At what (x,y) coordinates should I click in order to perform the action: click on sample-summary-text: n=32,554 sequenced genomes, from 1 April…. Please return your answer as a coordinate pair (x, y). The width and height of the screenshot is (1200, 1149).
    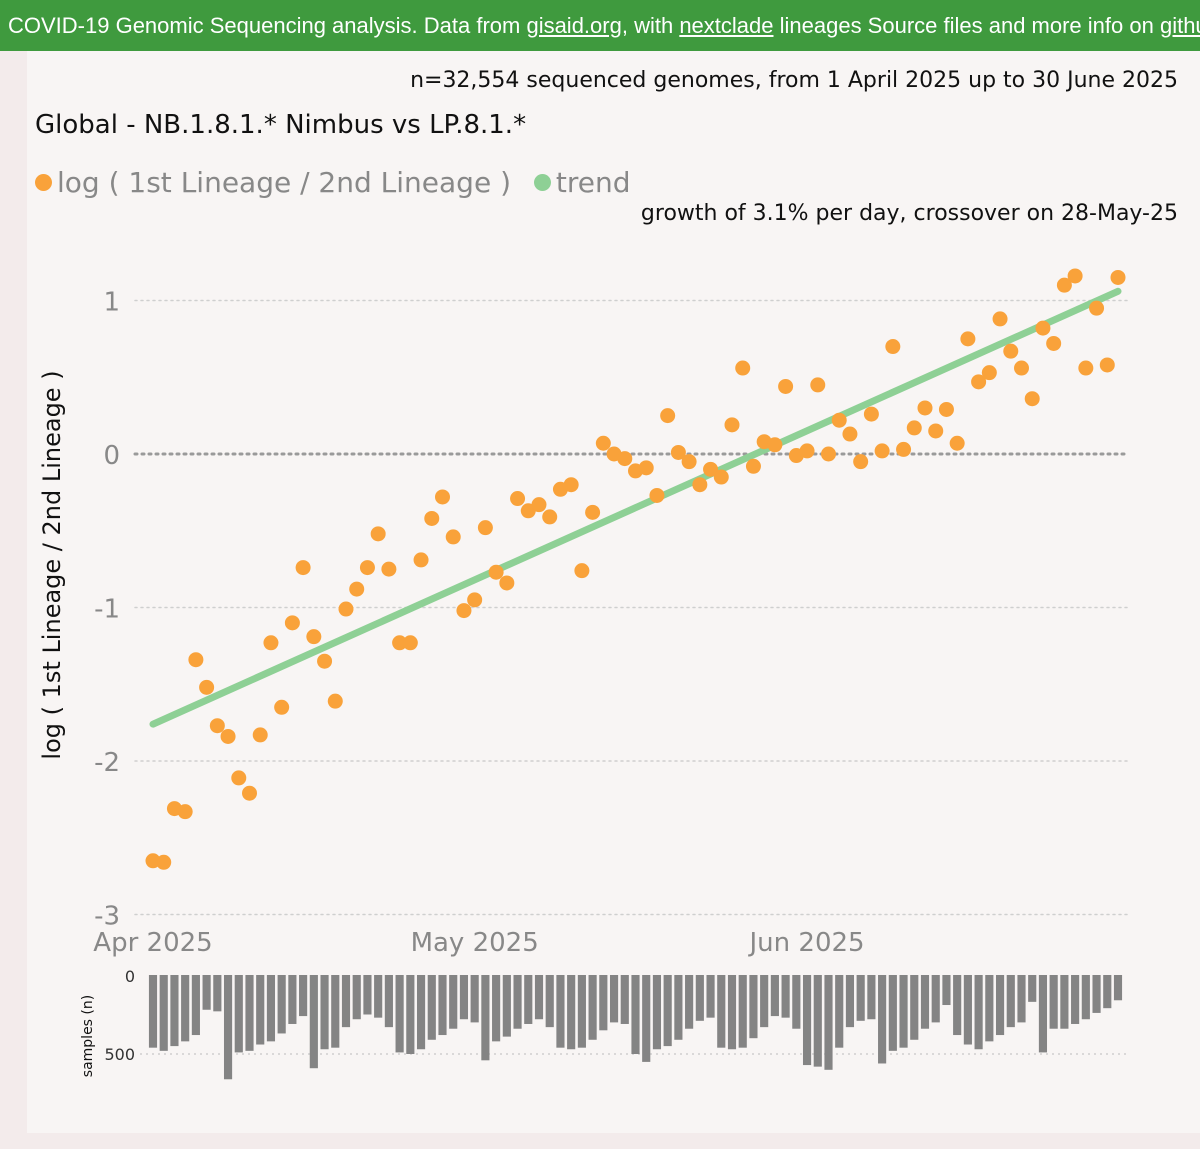
    Looking at the image, I should click on (794, 80).